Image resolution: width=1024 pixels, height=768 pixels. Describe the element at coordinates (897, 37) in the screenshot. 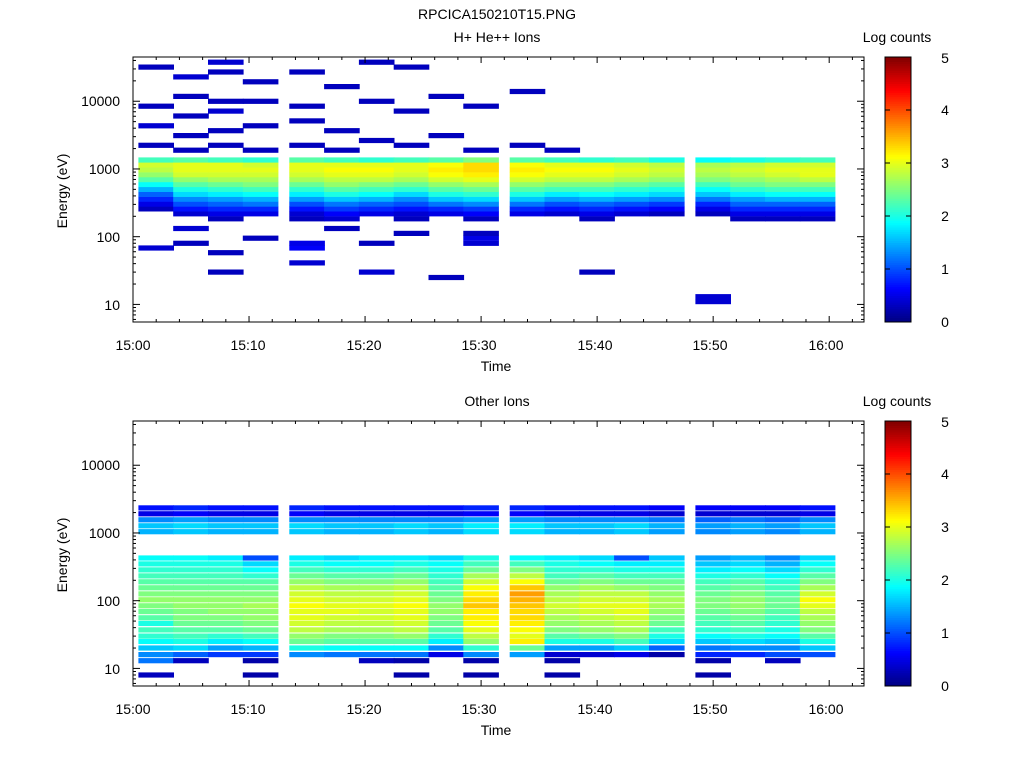

I see `colorbar-title: Log counts` at that location.